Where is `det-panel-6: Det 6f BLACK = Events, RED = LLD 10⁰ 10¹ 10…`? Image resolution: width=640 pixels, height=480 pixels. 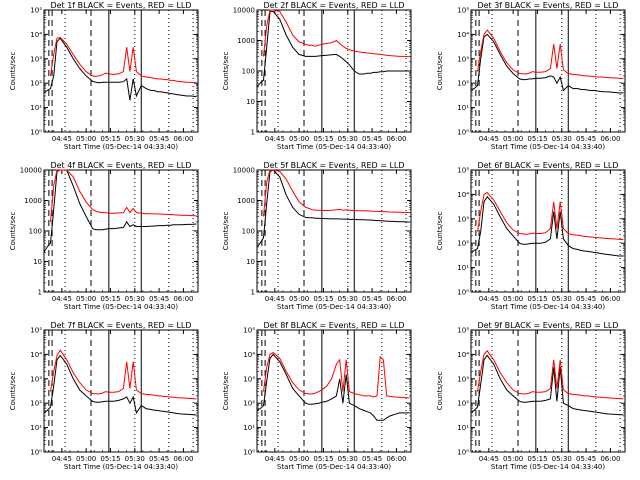 det-panel-6: Det 6f BLACK = Events, RED = LLD 10⁰ 10¹ 10… is located at coordinates (531, 236).